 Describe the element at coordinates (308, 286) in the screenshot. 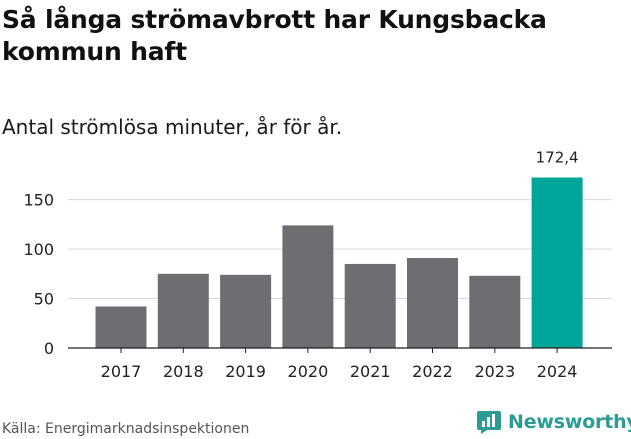

I see `bar-2020` at that location.